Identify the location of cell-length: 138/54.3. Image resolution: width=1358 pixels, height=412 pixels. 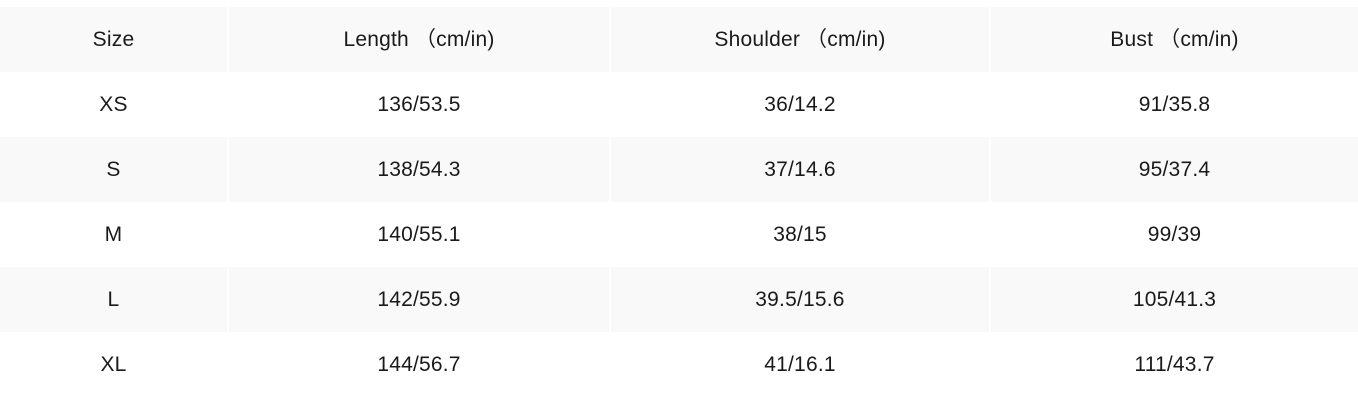
(419, 169).